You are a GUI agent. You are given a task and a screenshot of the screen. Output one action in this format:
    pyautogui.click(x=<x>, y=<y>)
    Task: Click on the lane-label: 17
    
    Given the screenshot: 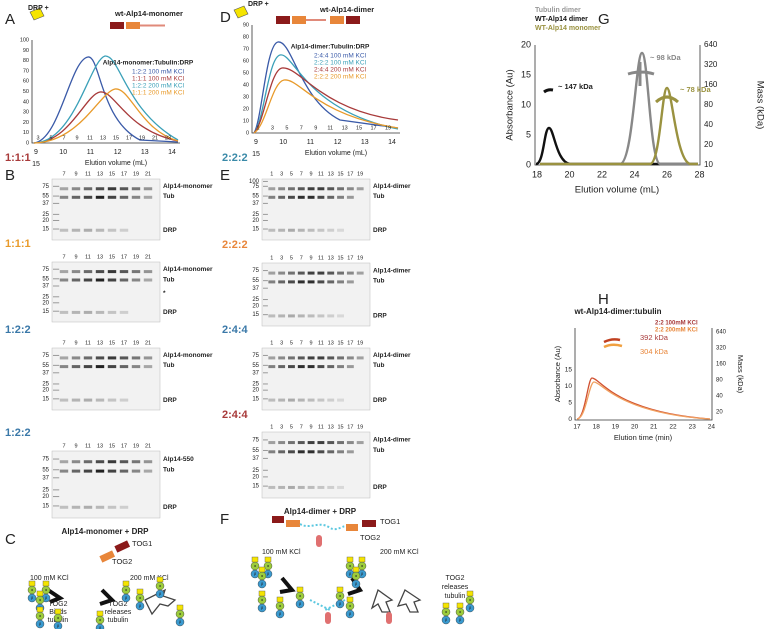 What is the action you would take?
    pyautogui.click(x=350, y=343)
    